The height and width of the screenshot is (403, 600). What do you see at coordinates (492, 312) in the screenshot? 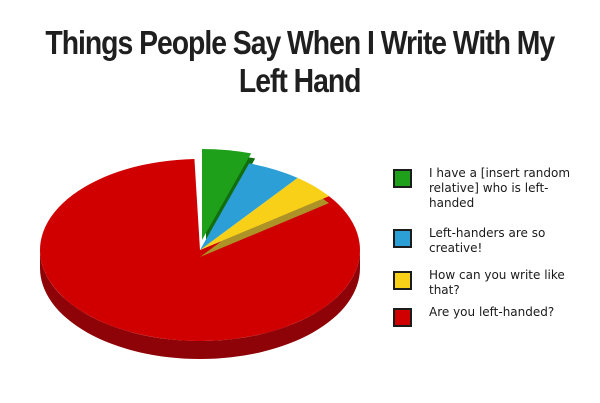
I see `legend-label: Are you left-handed?` at bounding box center [492, 312].